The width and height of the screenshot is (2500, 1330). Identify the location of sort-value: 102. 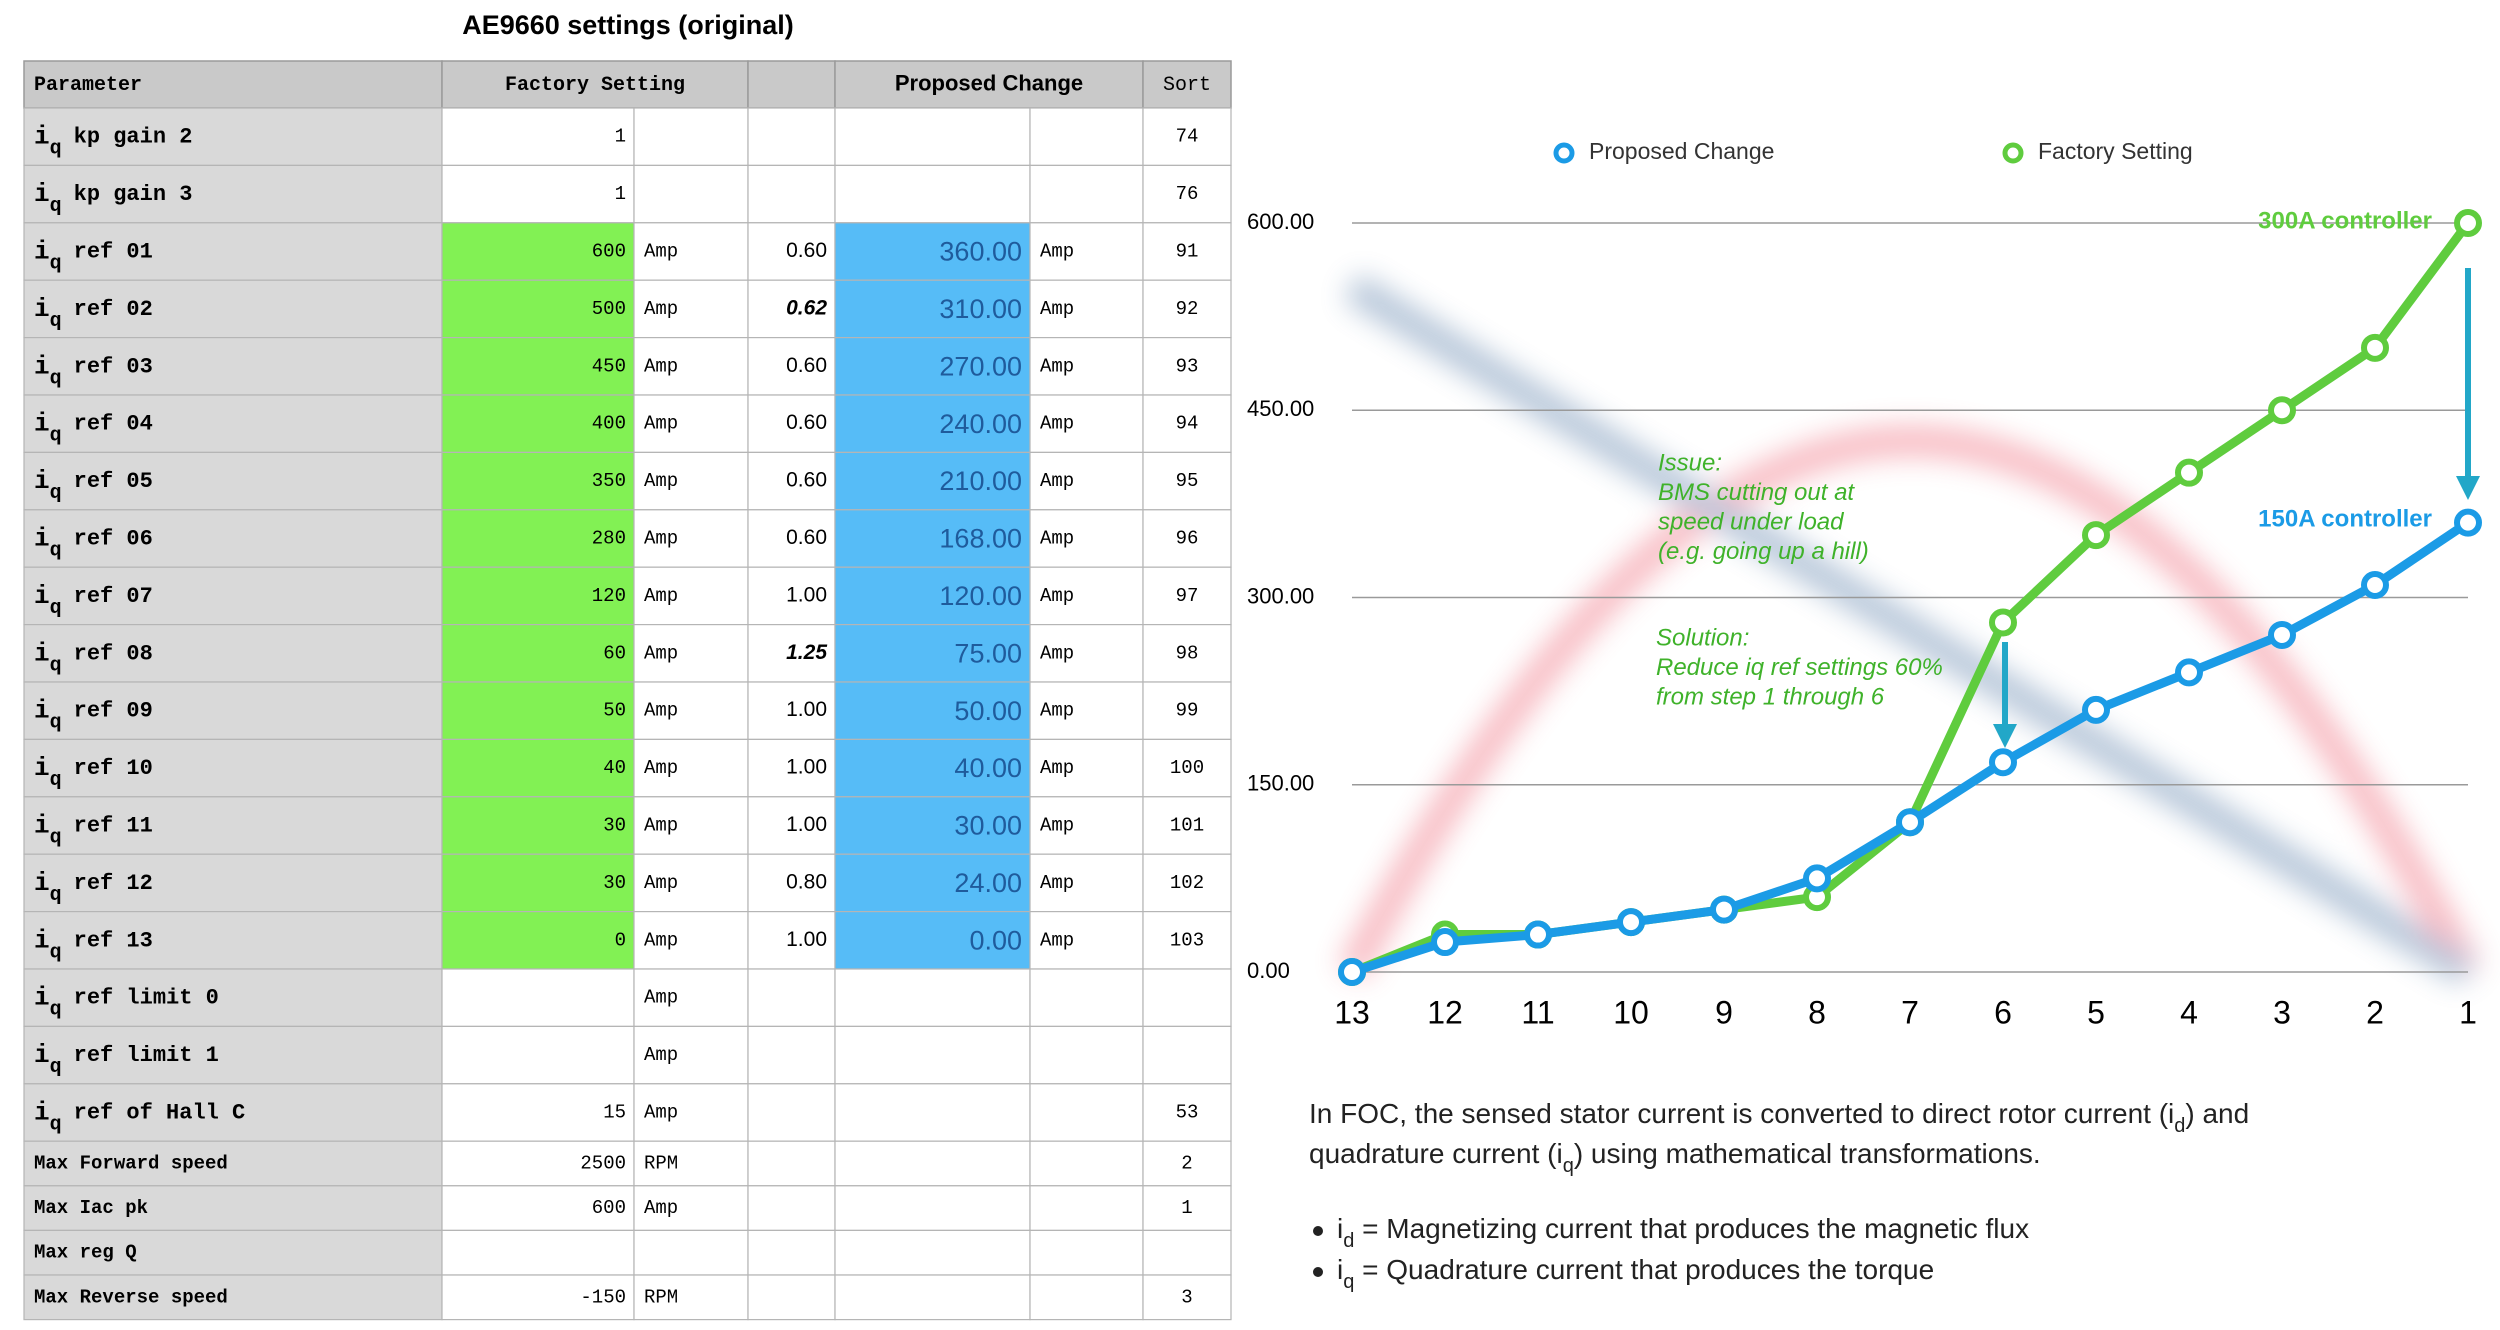
(1187, 883).